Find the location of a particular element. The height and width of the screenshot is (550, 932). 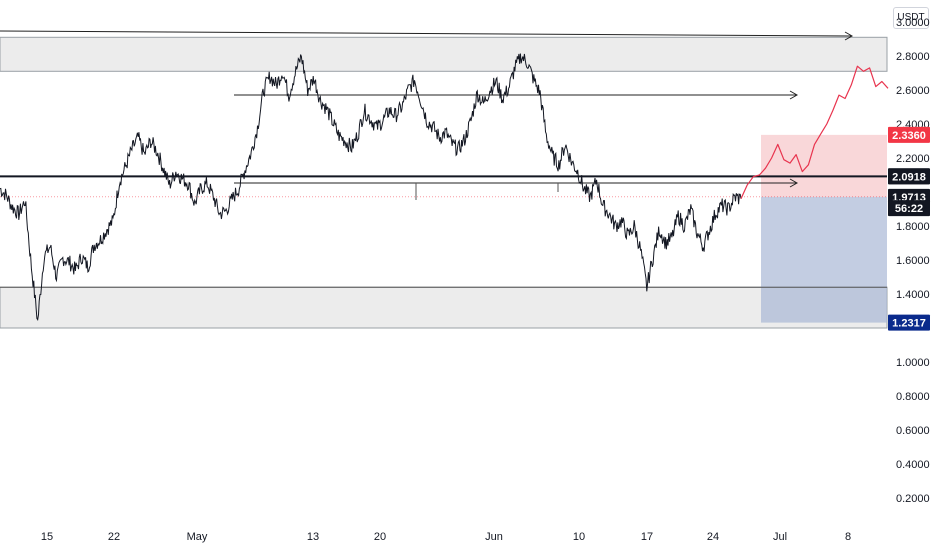

middle-arrow-head is located at coordinates (794, 183).